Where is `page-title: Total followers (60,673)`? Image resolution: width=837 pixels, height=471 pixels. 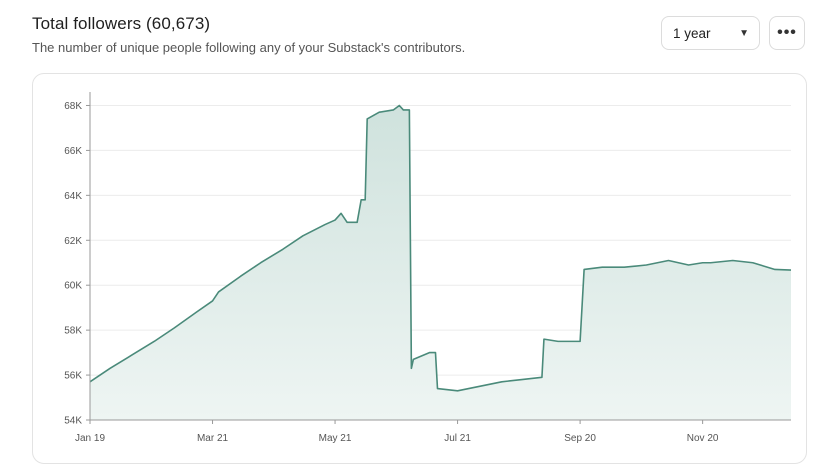
page-title: Total followers (60,673) is located at coordinates (121, 23).